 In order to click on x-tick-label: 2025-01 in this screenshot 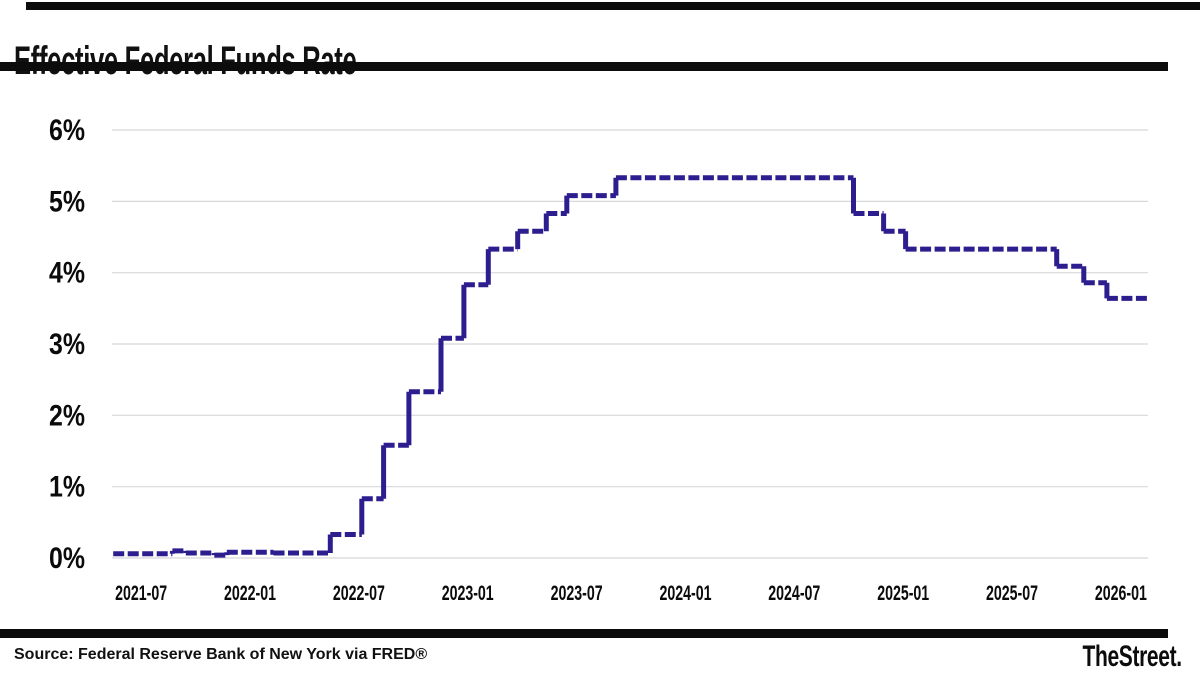, I will do `click(903, 593)`.